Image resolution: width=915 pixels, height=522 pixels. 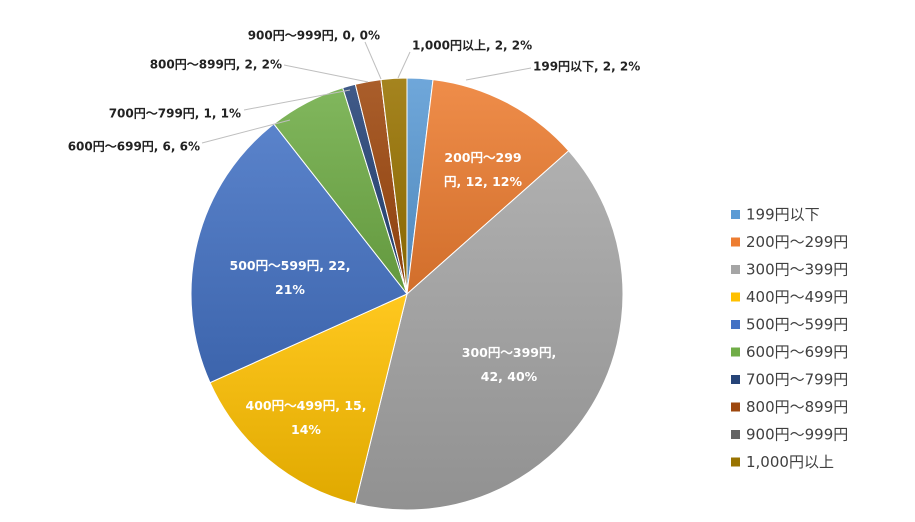 What do you see at coordinates (797, 407) in the screenshot?
I see `legend-entry: 800円～899円` at bounding box center [797, 407].